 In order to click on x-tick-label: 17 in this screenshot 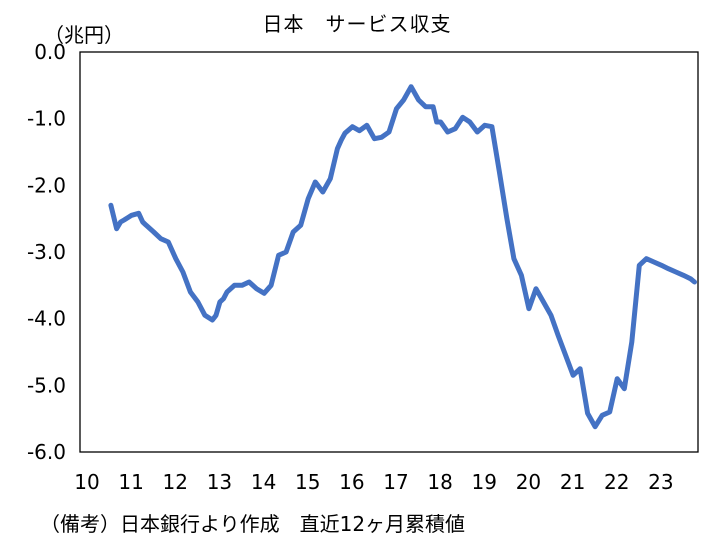, I will do `click(395, 482)`.